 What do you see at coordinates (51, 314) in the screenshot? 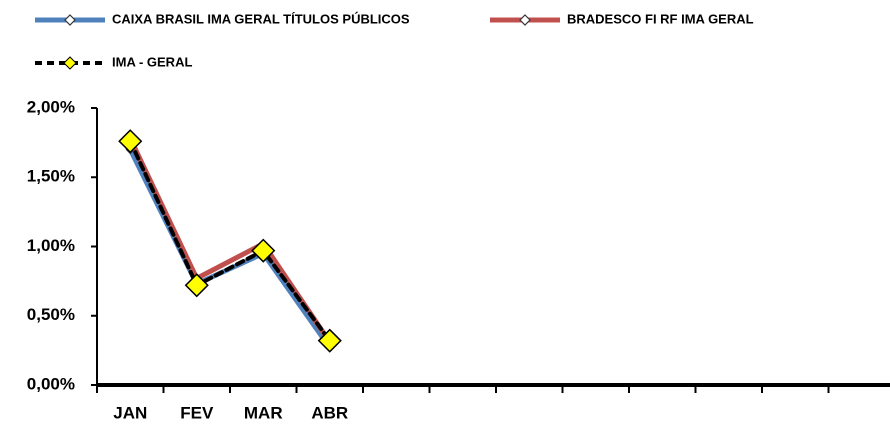
I see `y-tick-label: 0,50%` at bounding box center [51, 314].